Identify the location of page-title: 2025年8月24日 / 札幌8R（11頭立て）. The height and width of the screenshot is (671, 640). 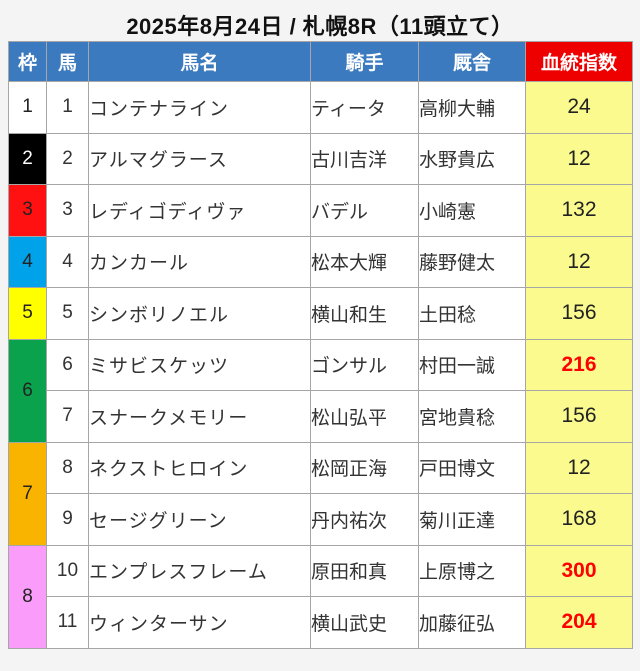
(320, 26).